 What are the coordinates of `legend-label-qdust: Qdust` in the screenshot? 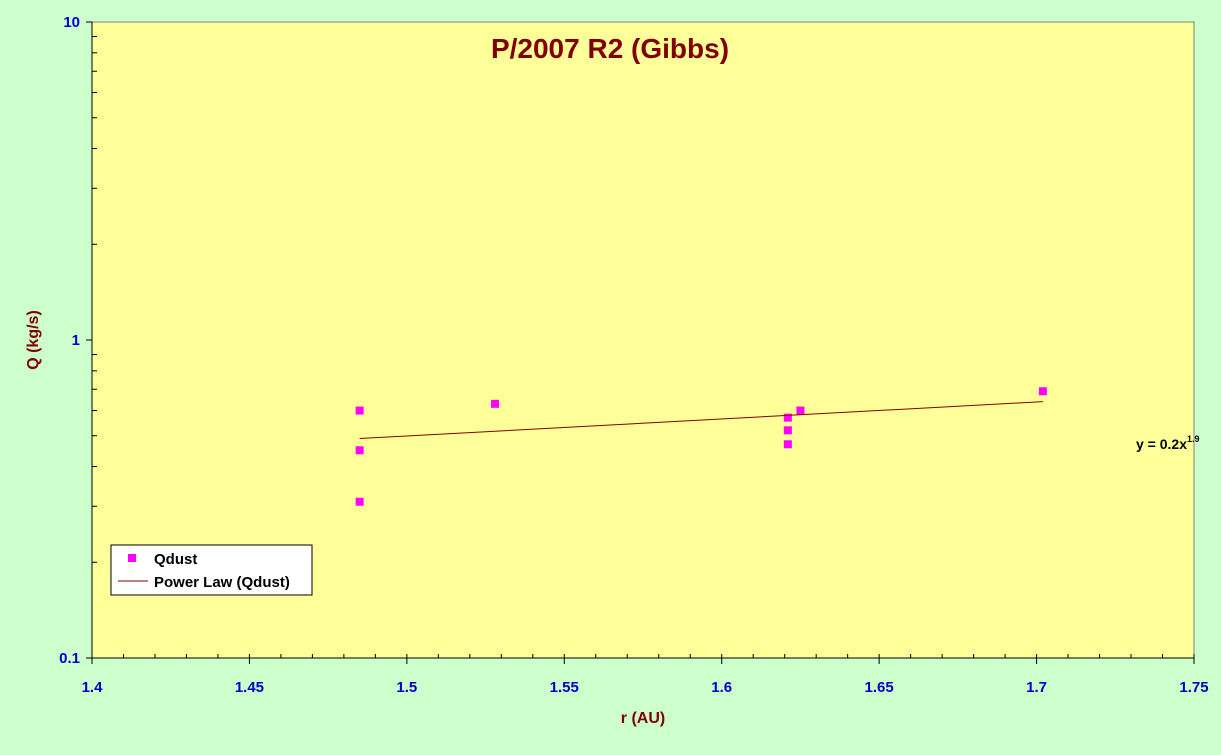 It's located at (175, 559).